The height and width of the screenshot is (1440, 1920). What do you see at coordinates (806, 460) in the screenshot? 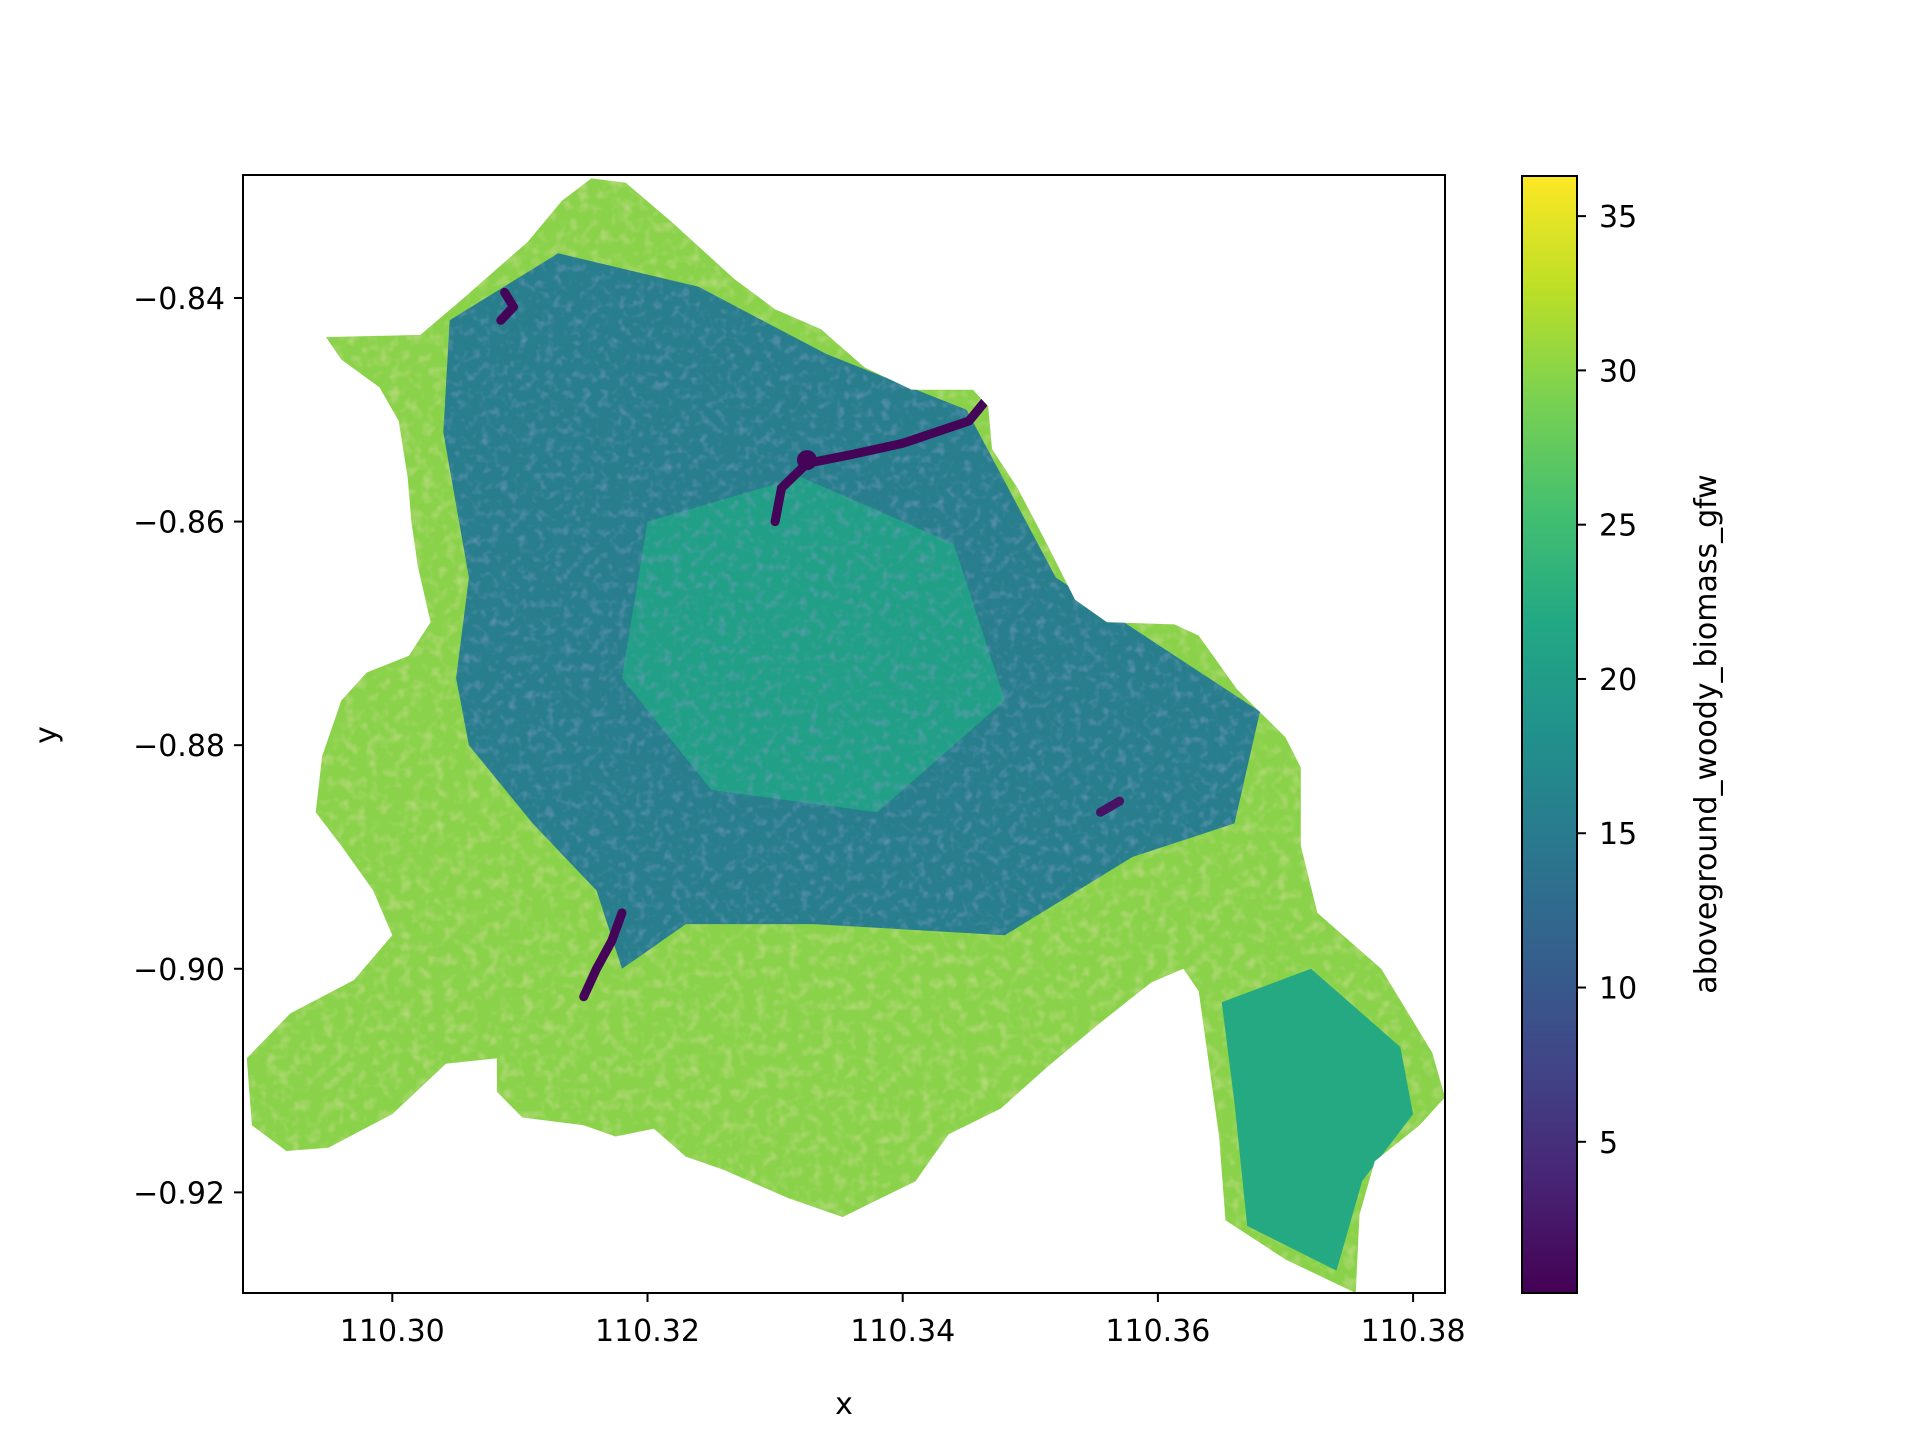
I see `central-pond` at bounding box center [806, 460].